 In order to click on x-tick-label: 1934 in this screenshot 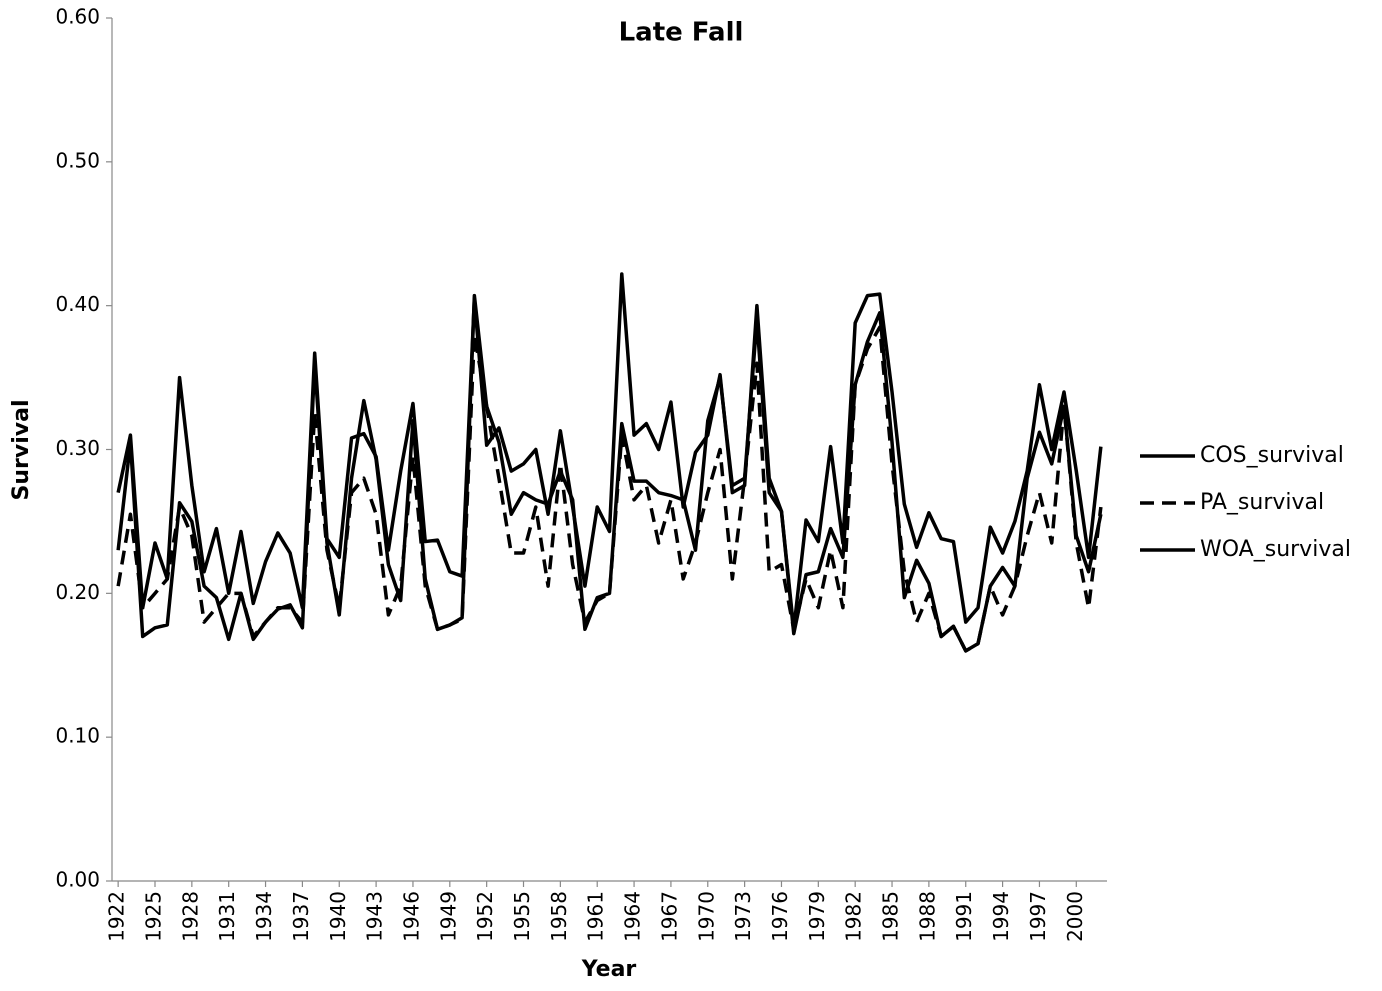, I will do `click(264, 916)`.